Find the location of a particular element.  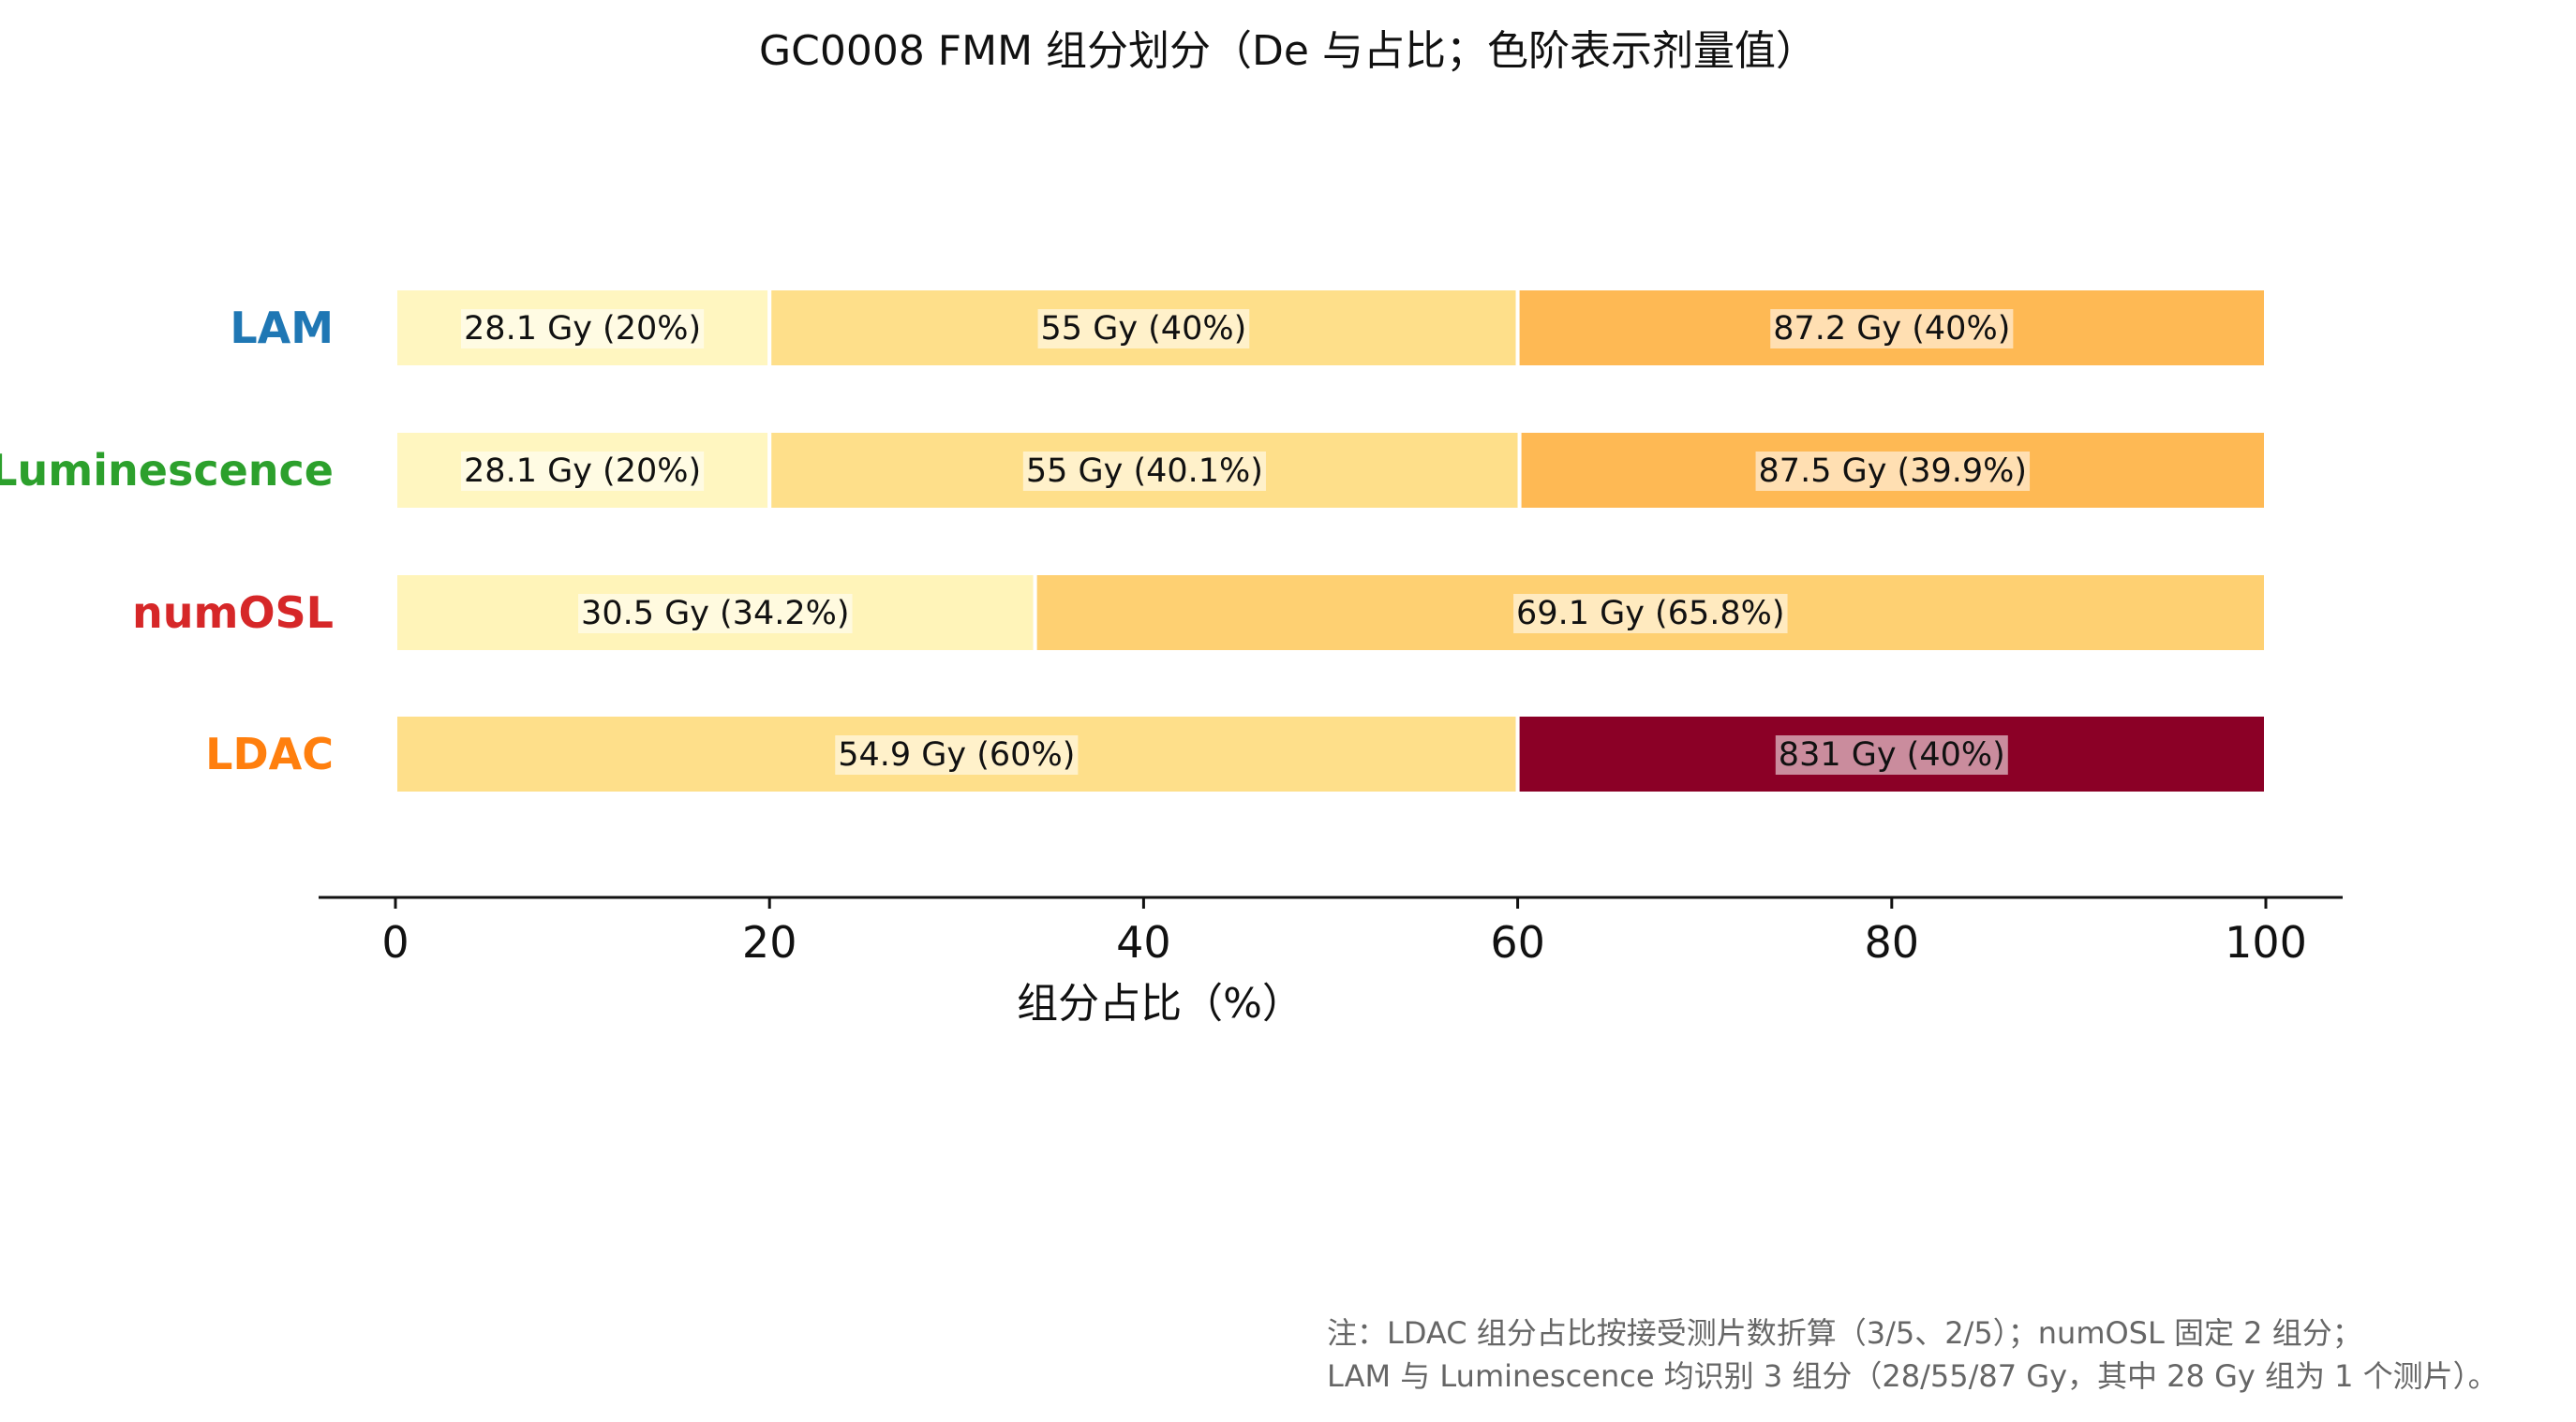

category-labels: LAM Luminescence numOSL LDAC is located at coordinates (167, 541).